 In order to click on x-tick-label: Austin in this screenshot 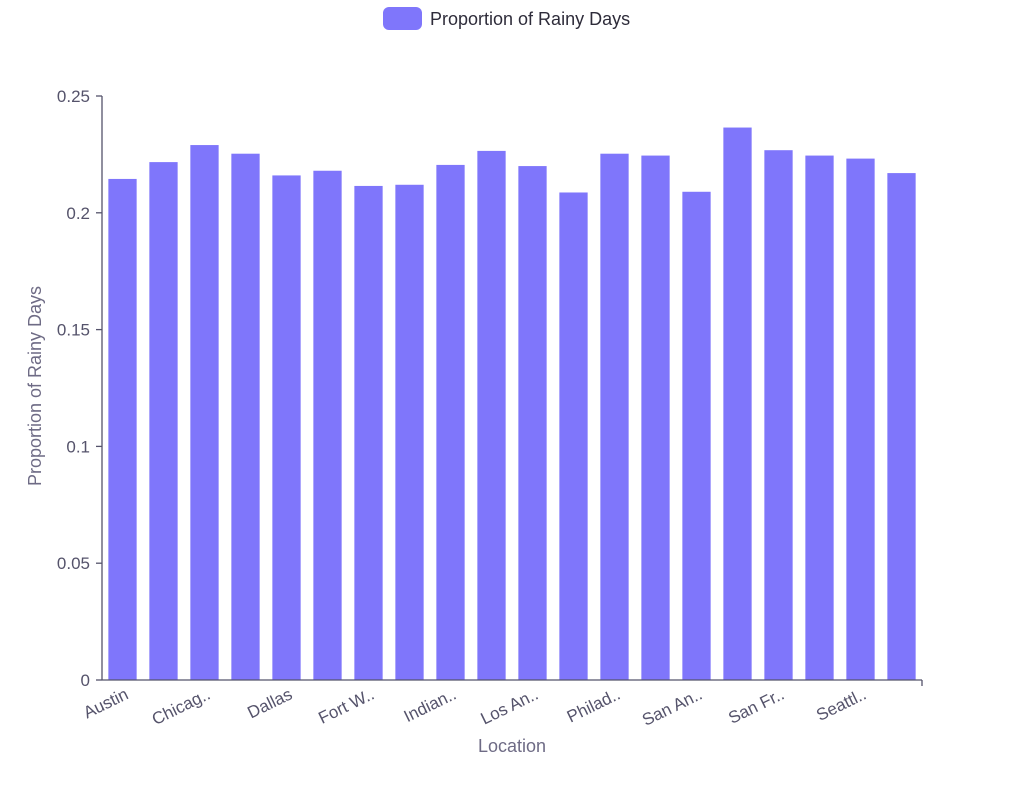, I will do `click(105, 704)`.